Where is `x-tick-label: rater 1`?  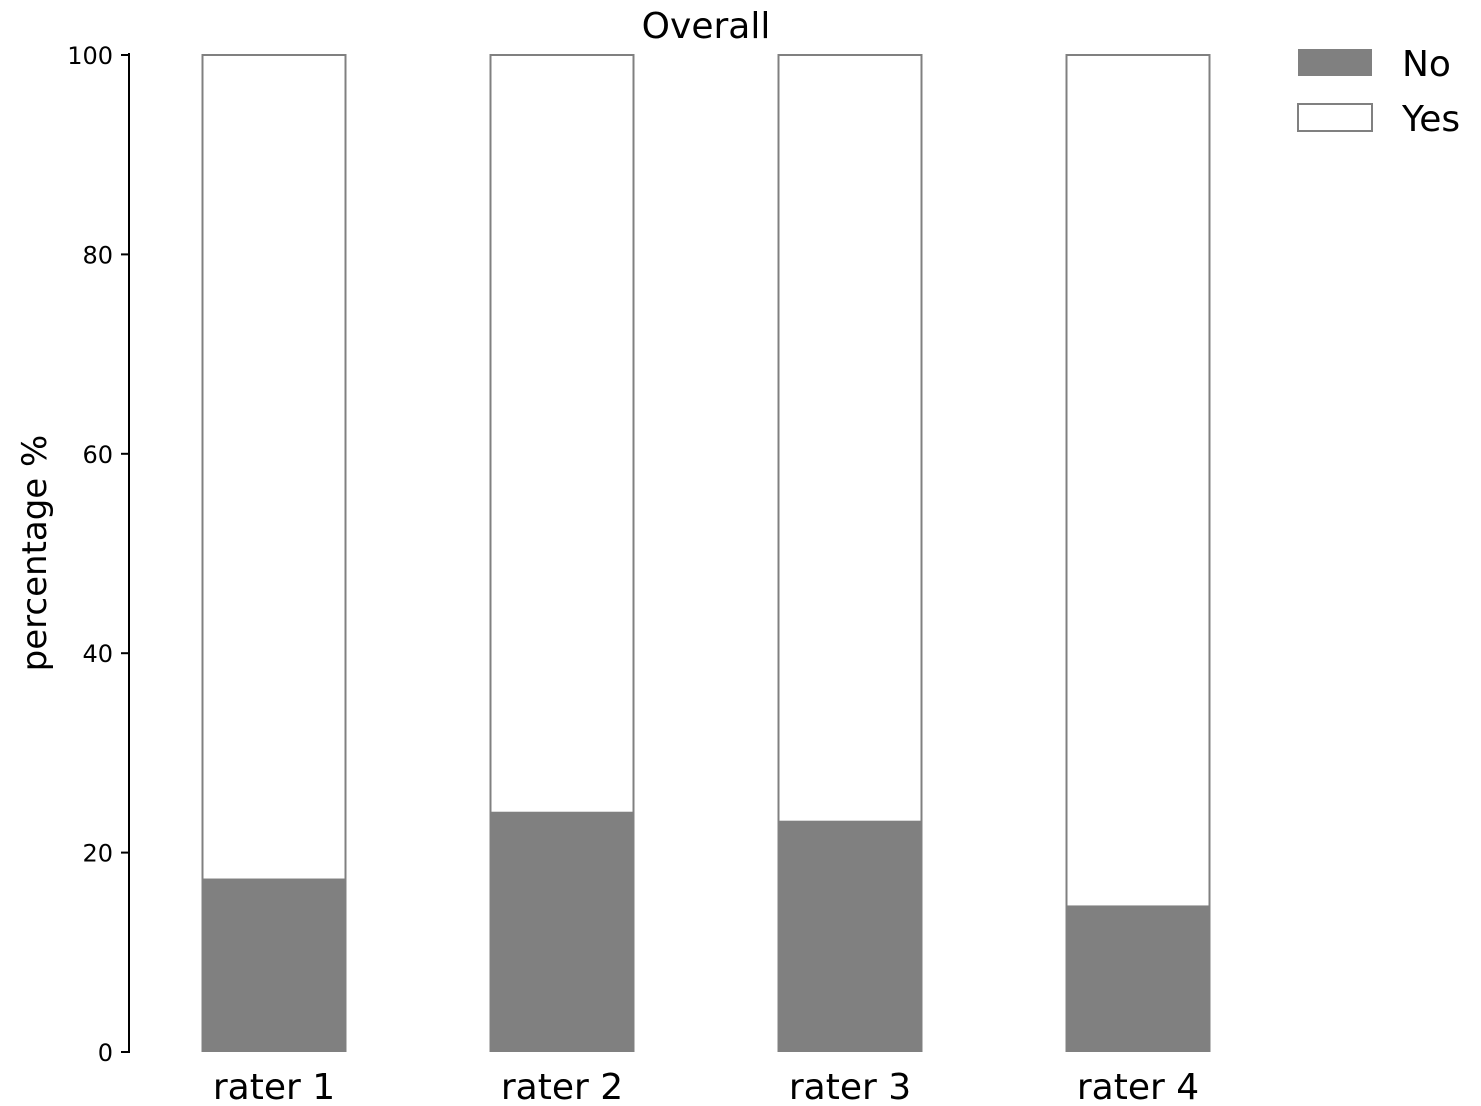
x-tick-label: rater 1 is located at coordinates (274, 1086).